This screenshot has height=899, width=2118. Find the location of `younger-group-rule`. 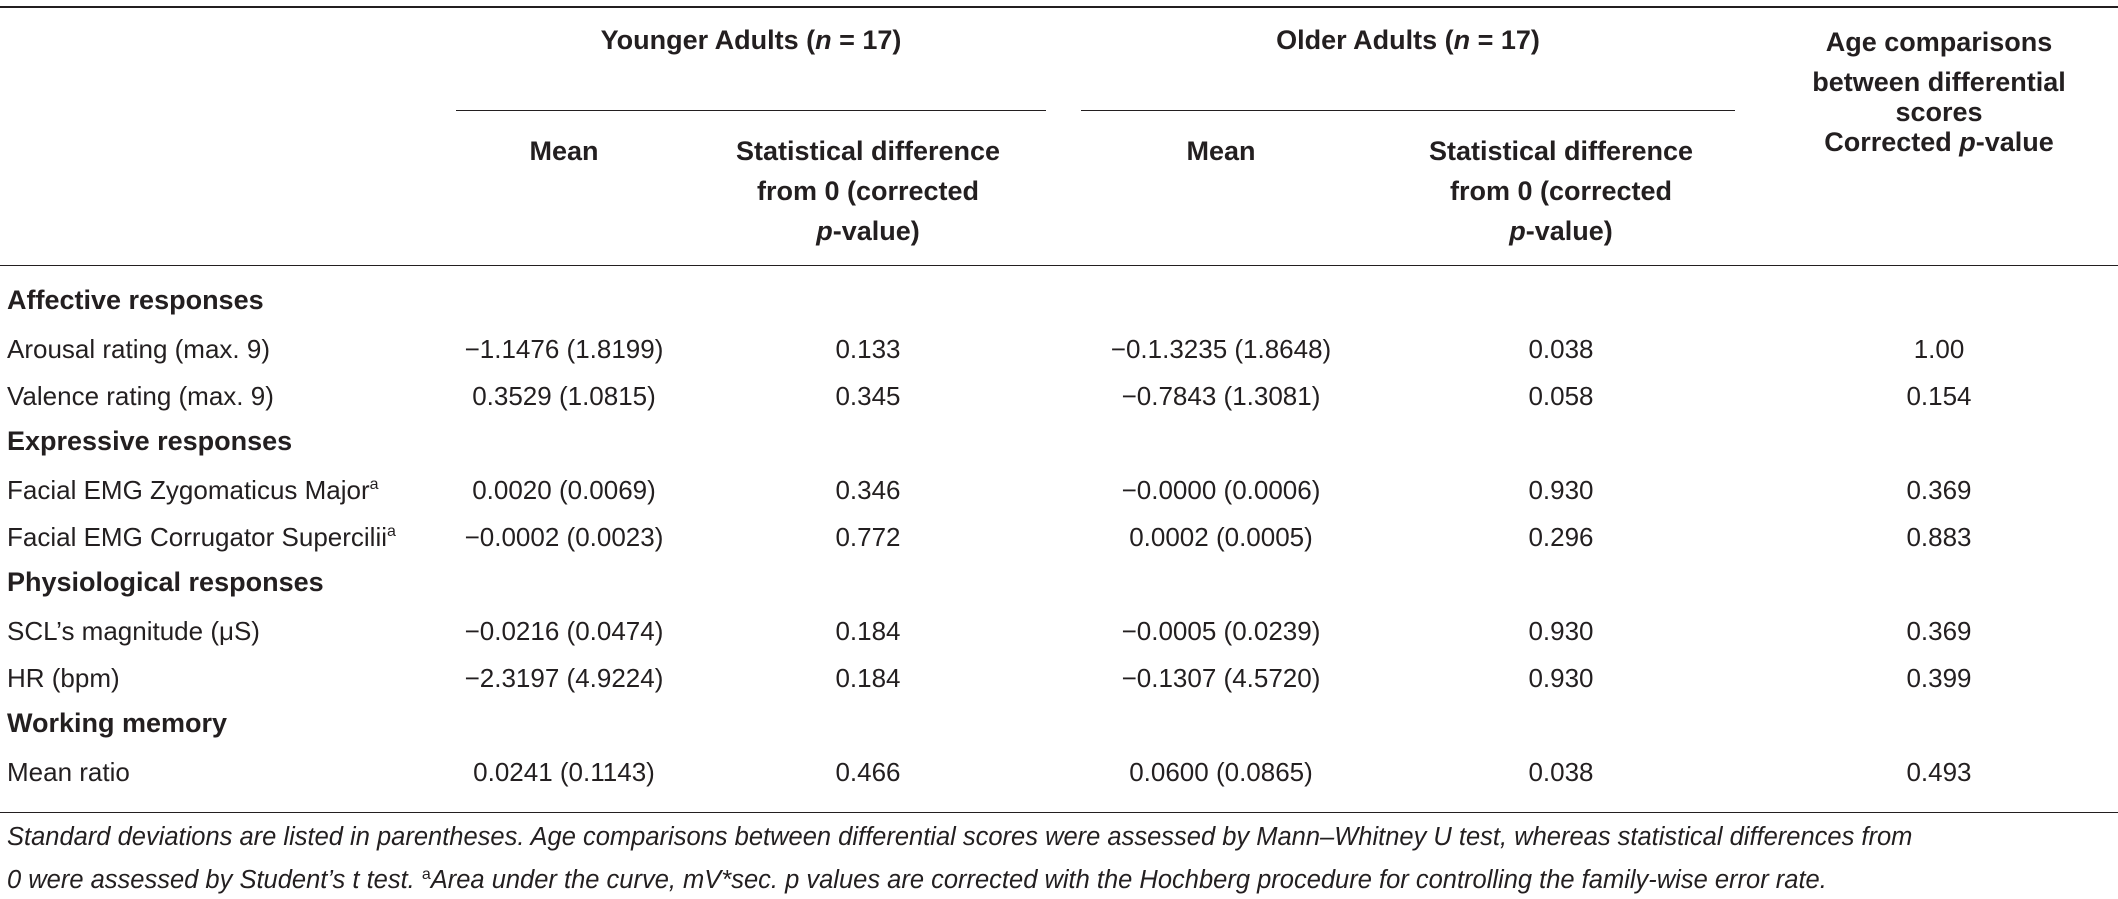

younger-group-rule is located at coordinates (751, 110).